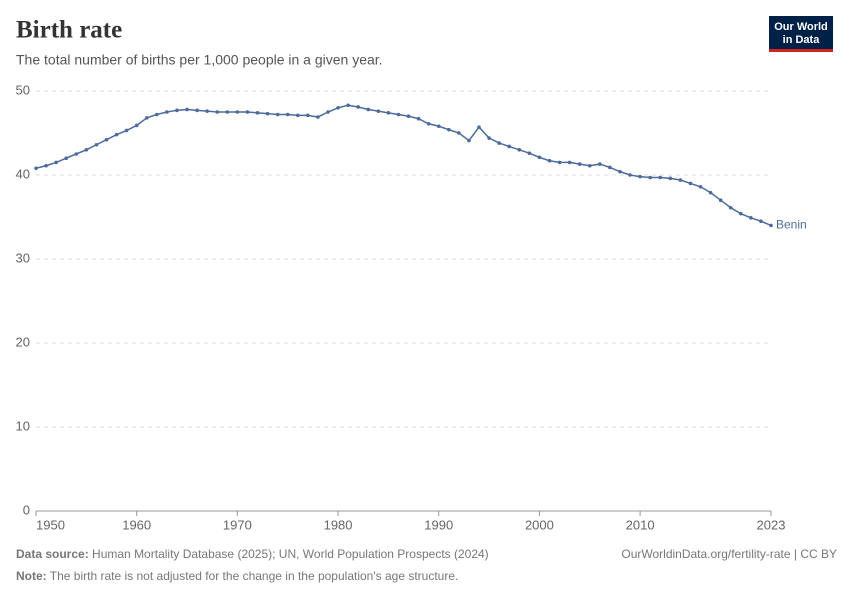 This screenshot has width=850, height=600. I want to click on source-label: Data source:, so click(52, 554).